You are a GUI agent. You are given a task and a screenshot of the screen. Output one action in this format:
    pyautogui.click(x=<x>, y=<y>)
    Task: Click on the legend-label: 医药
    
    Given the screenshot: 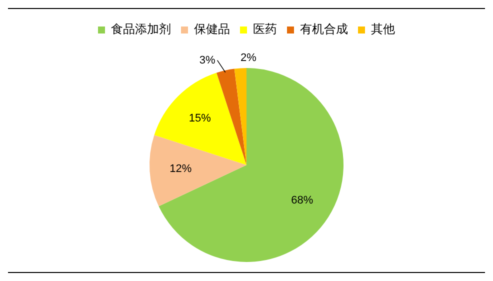 What is the action you would take?
    pyautogui.click(x=265, y=29)
    